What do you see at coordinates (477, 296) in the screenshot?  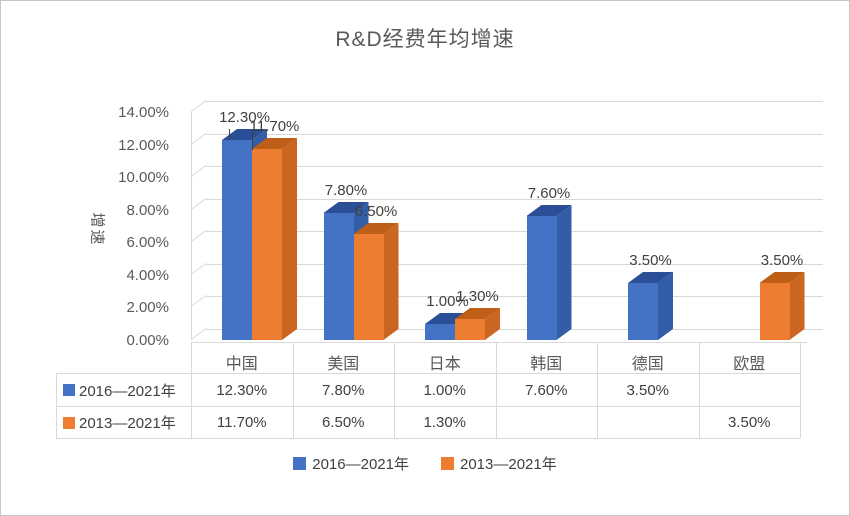 I see `bar-data-label: 1.30%` at bounding box center [477, 296].